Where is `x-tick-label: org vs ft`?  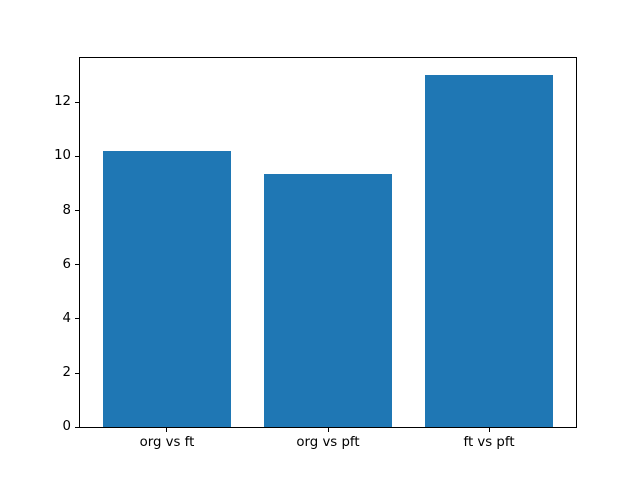 x-tick-label: org vs ft is located at coordinates (167, 443).